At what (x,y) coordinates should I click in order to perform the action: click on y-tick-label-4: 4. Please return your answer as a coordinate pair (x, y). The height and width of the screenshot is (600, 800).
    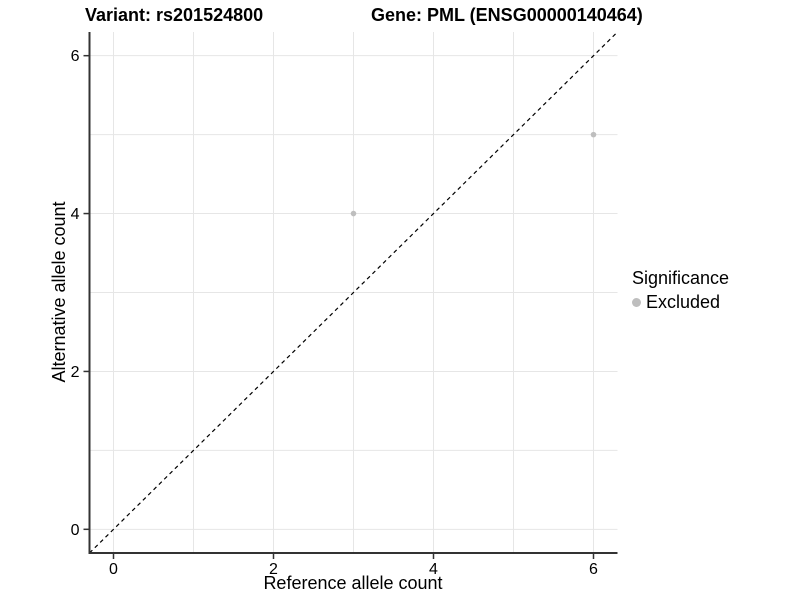
    Looking at the image, I should click on (75, 214).